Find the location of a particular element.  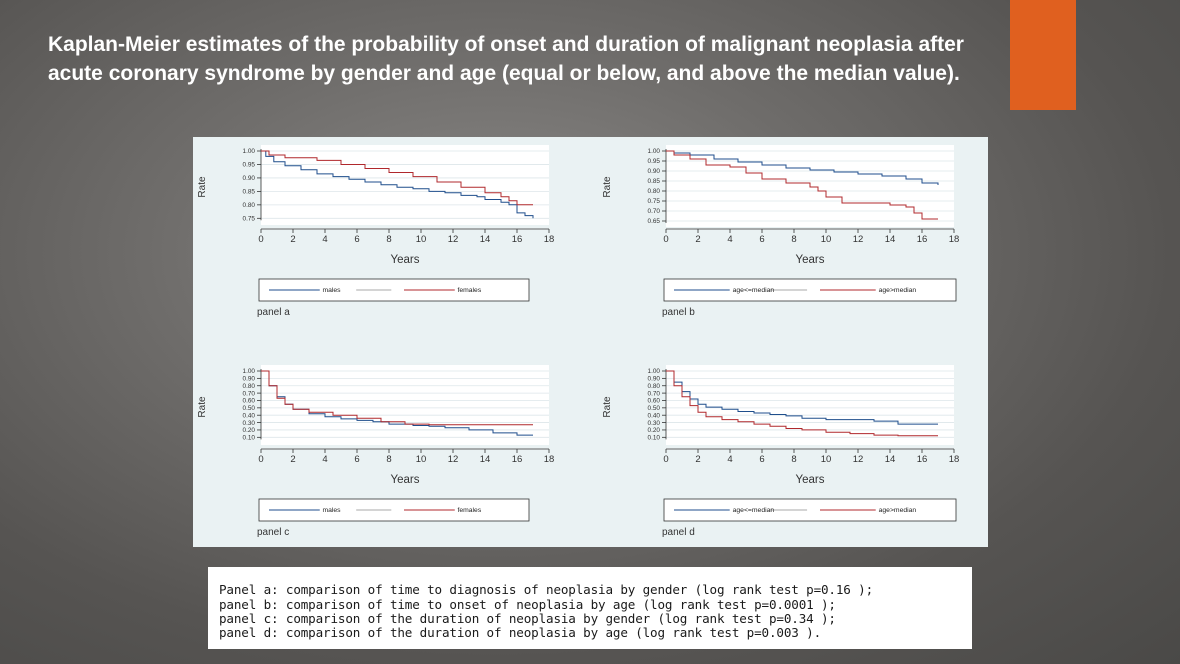

legend-label: age<=median is located at coordinates (754, 290).